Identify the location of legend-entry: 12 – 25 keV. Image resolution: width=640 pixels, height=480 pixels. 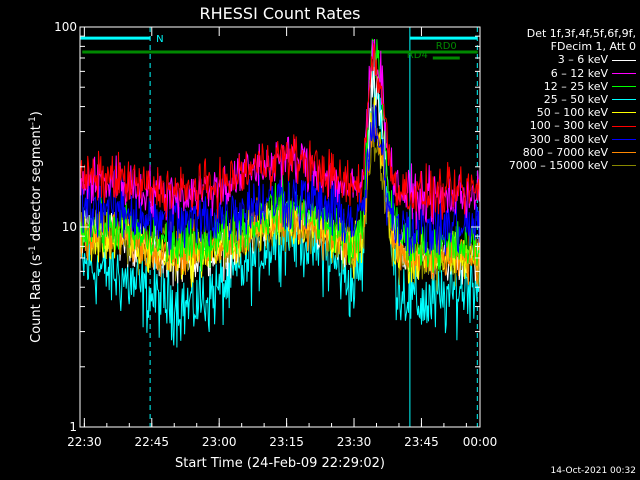
(557, 86).